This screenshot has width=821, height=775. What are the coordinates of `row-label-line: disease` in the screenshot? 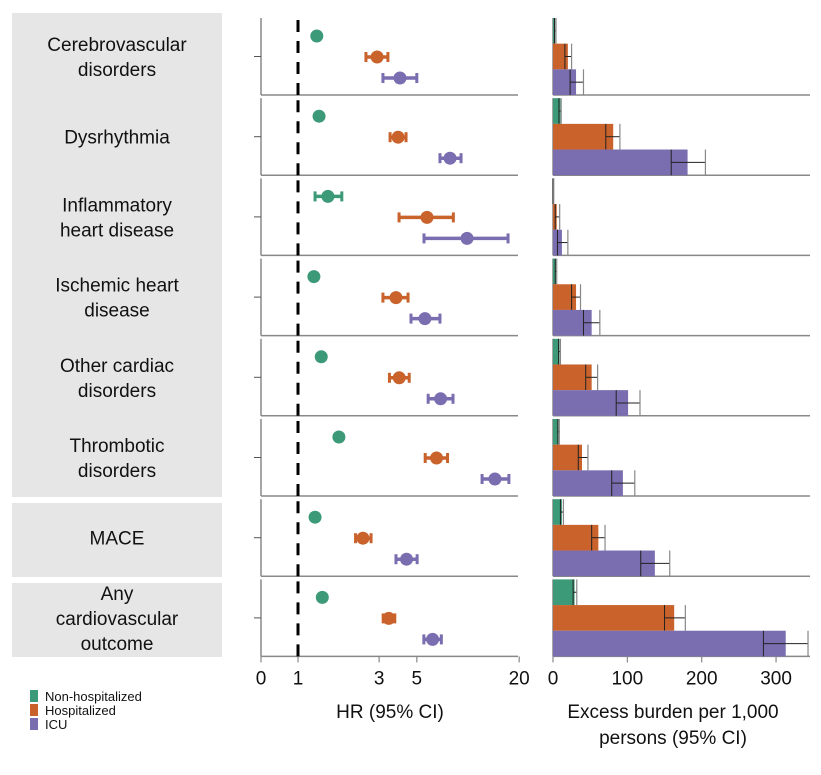 It's located at (117, 311).